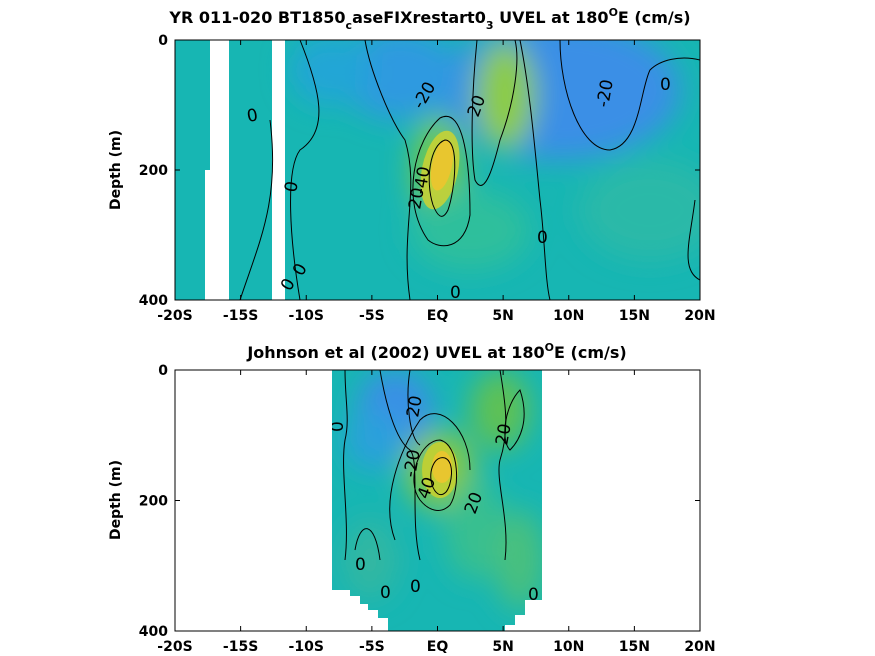  I want to click on panel-2-ylabel: Depth (m), so click(116, 500).